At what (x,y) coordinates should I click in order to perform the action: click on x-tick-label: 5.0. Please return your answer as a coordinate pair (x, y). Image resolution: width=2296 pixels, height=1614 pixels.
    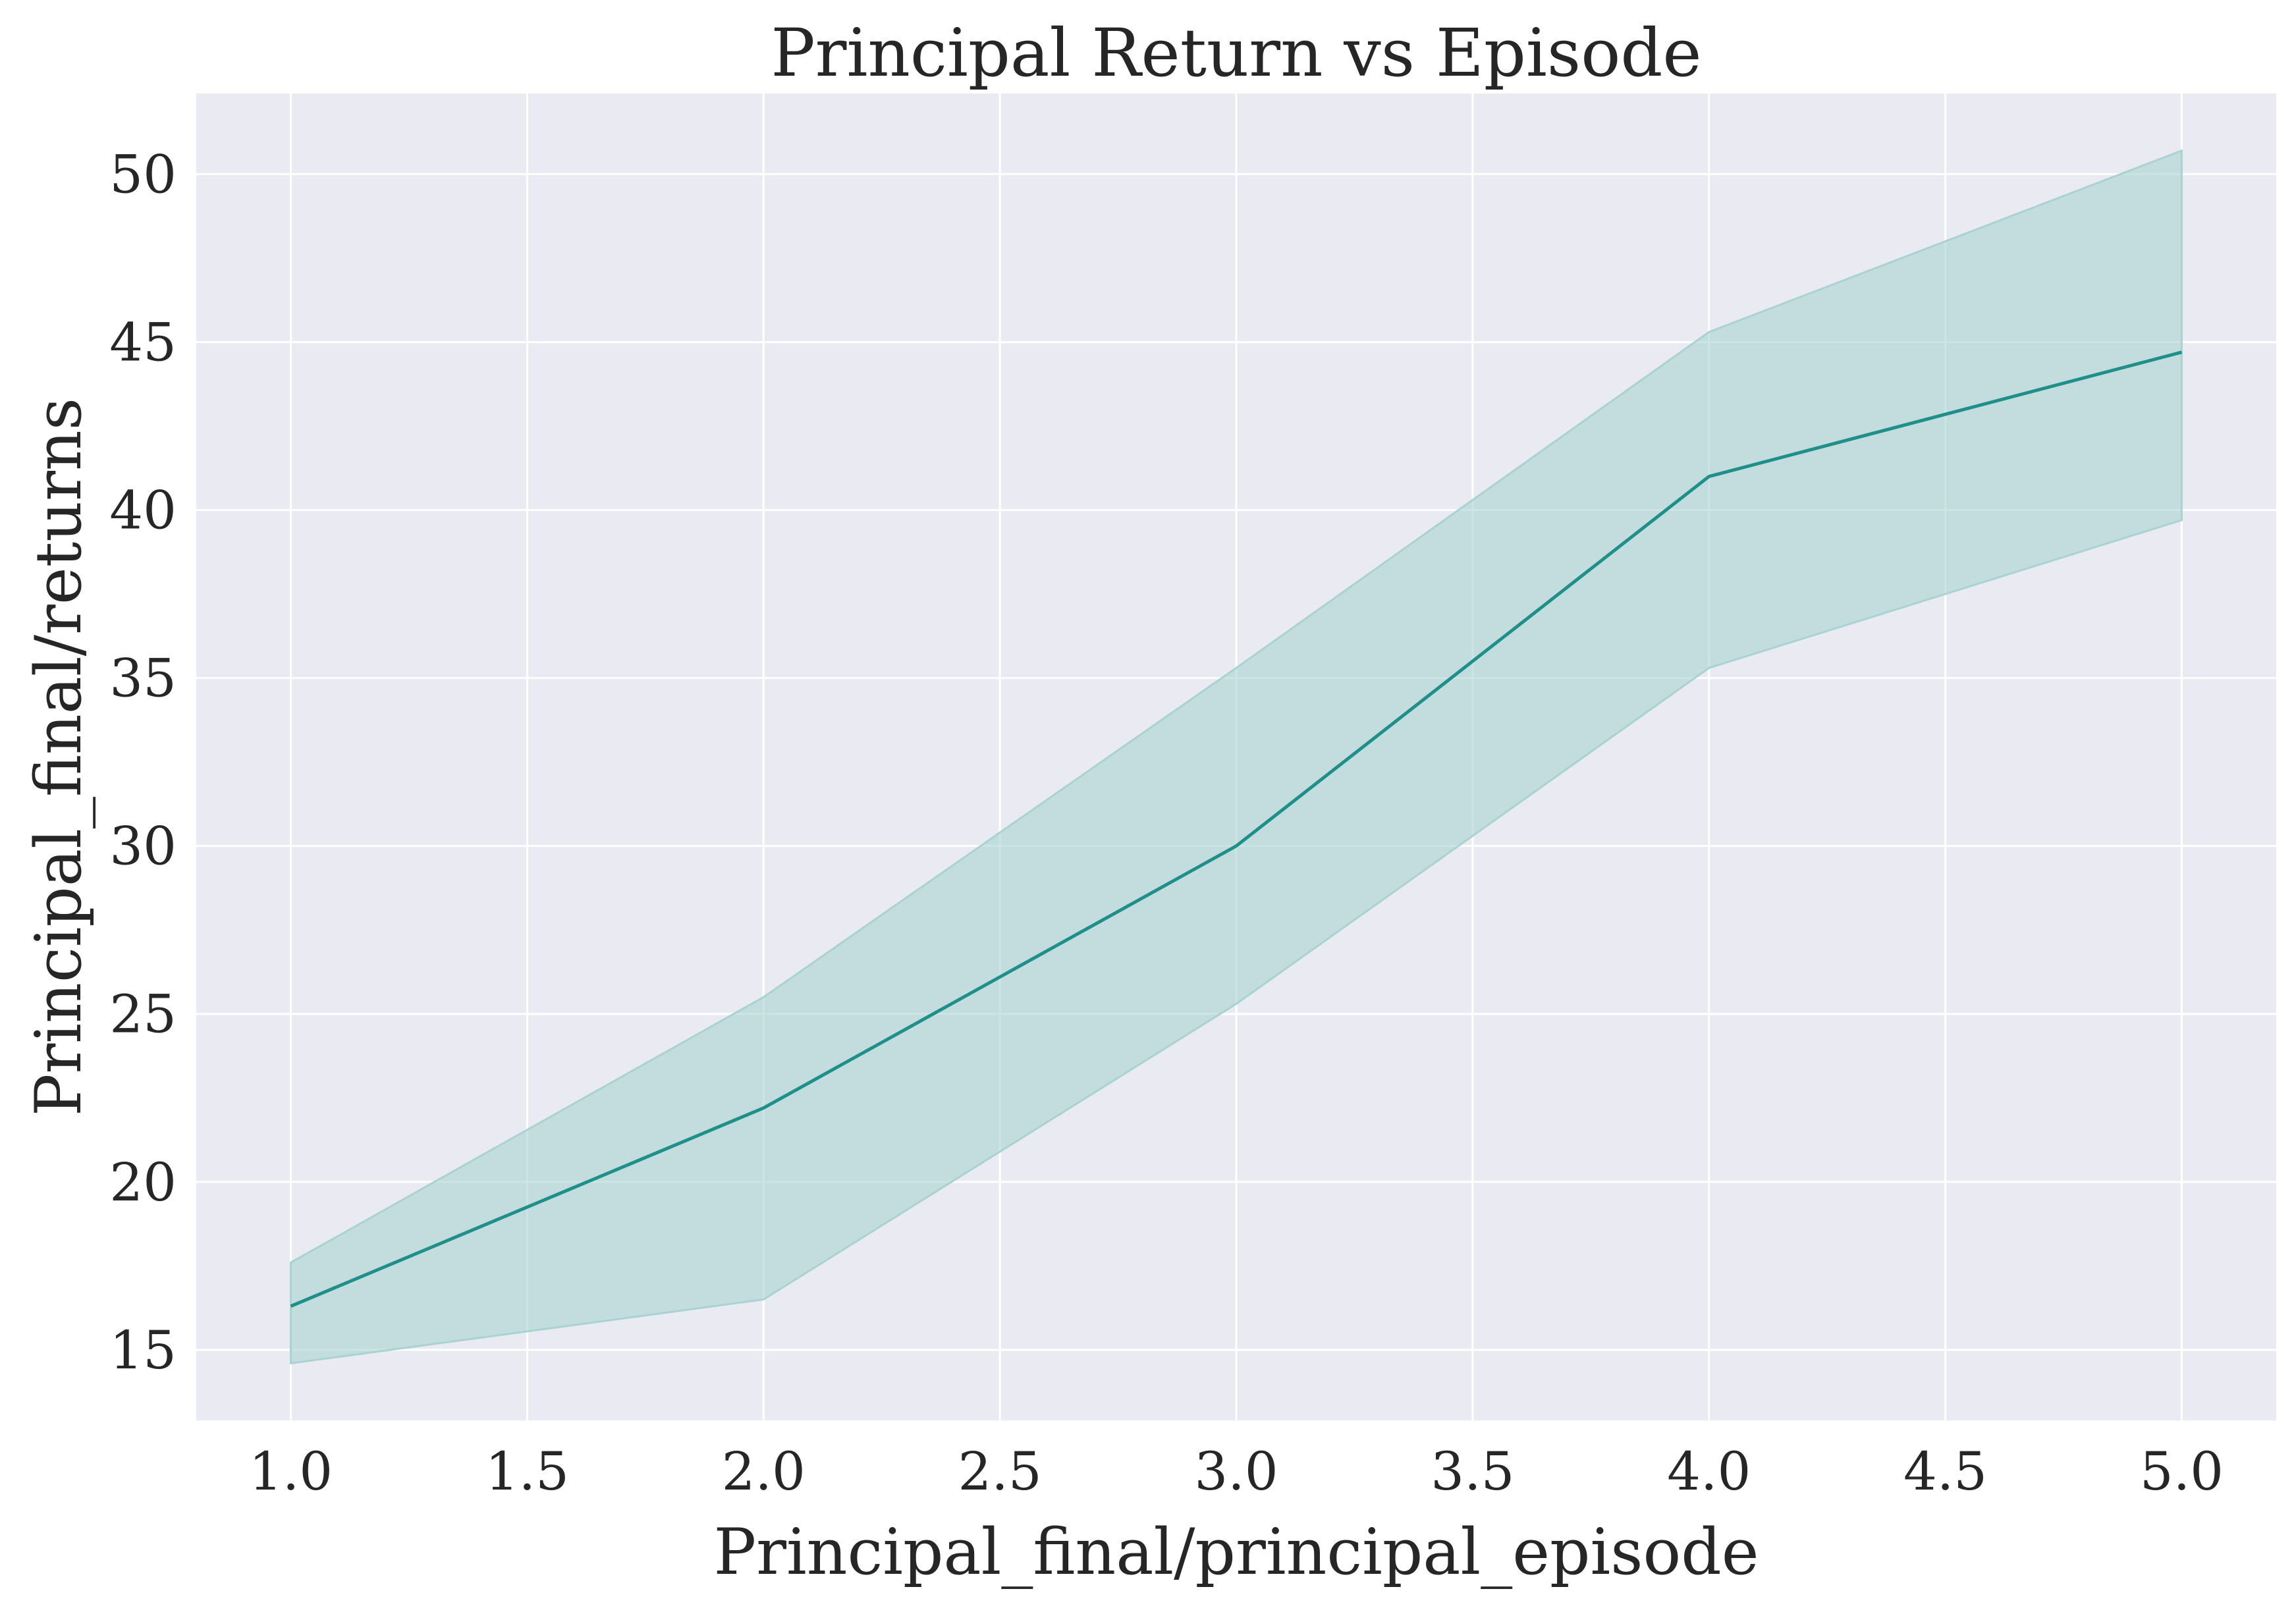
    Looking at the image, I should click on (2182, 1471).